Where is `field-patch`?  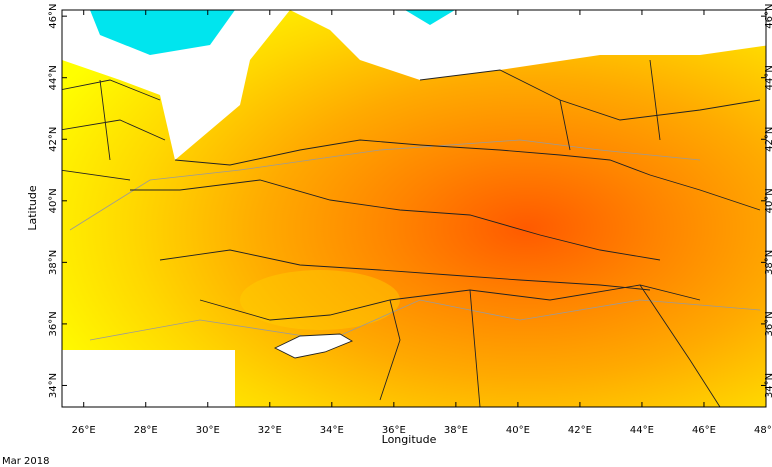 field-patch is located at coordinates (320, 300).